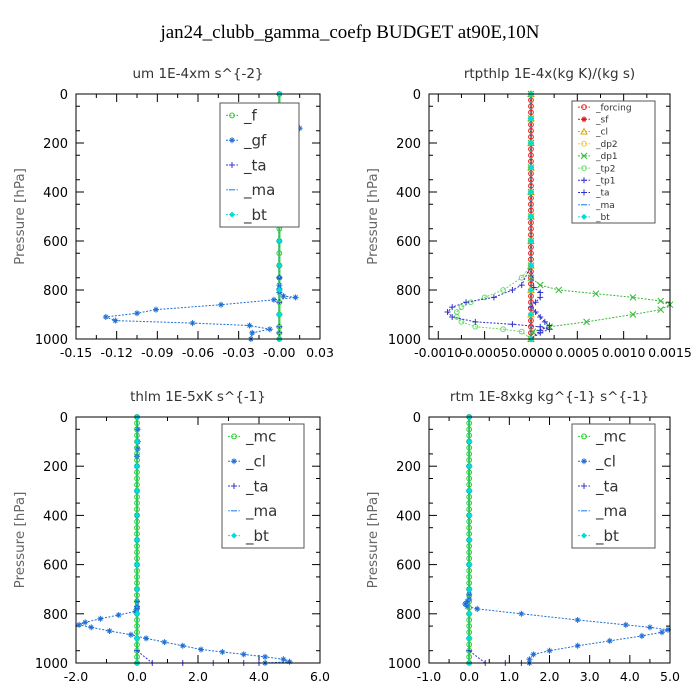  Describe the element at coordinates (606, 157) in the screenshot. I see `legend-label: _dp1` at that location.